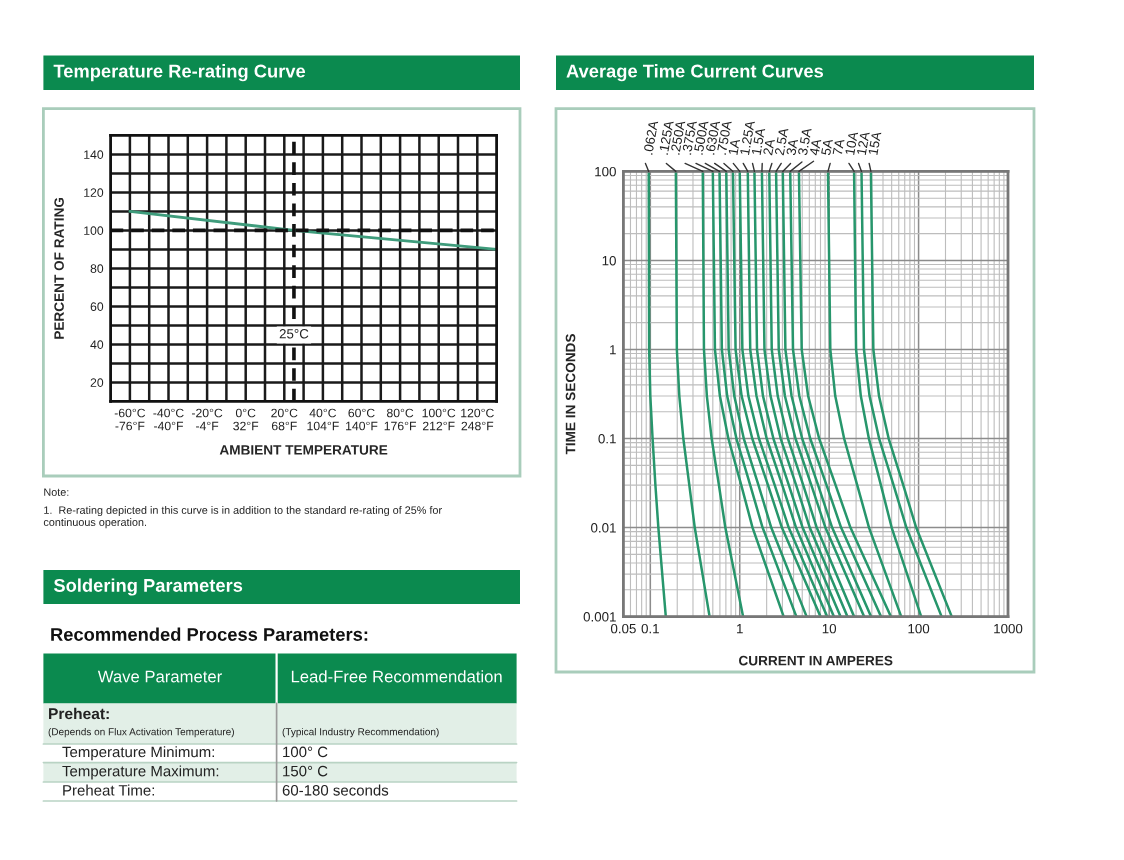 The image size is (1124, 860). What do you see at coordinates (179, 73) in the screenshot?
I see `chart-title: Temperature Re-rating Curve` at bounding box center [179, 73].